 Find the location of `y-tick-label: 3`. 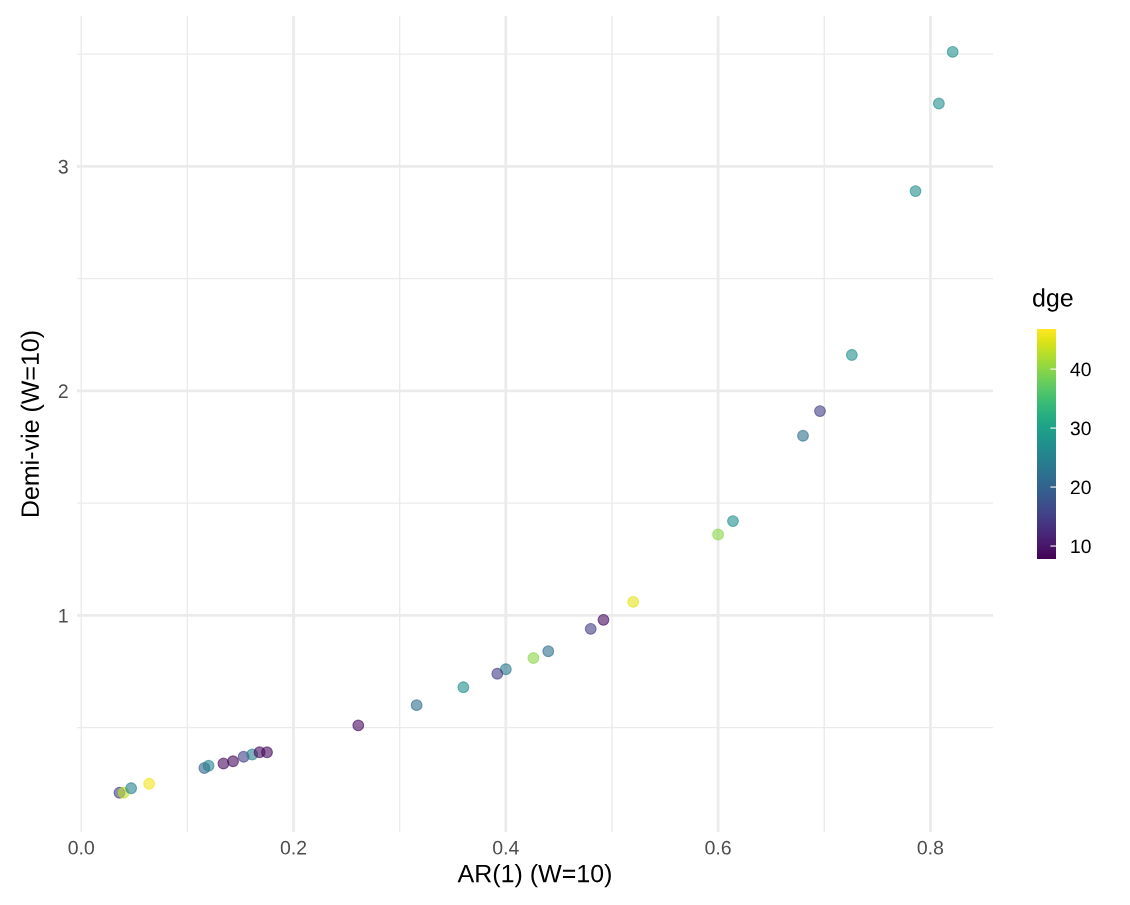

y-tick-label: 3 is located at coordinates (63, 166).